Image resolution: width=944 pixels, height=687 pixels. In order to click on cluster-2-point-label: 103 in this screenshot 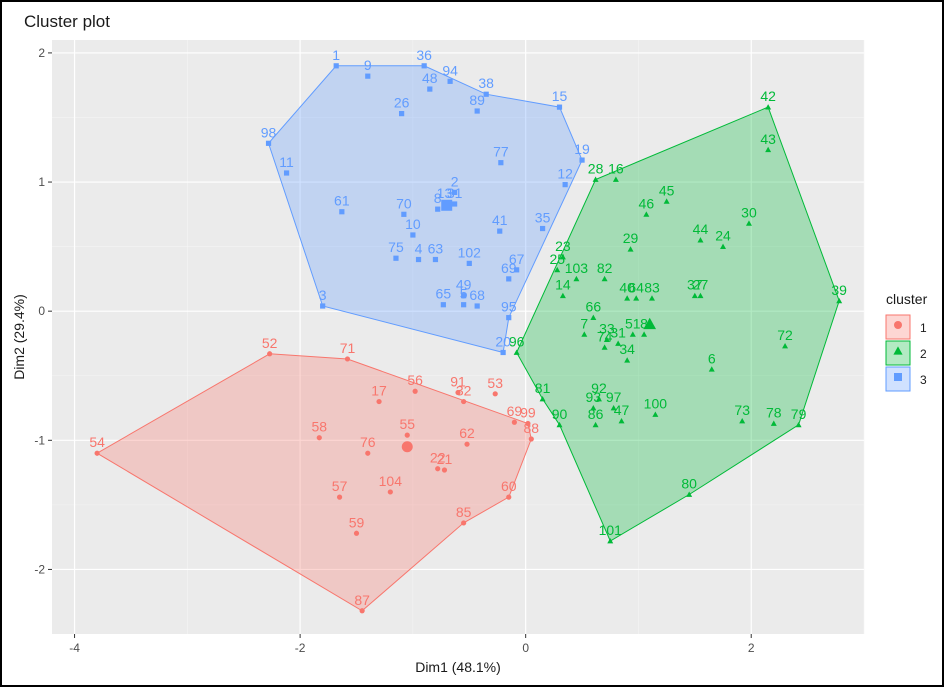, I will do `click(577, 268)`.